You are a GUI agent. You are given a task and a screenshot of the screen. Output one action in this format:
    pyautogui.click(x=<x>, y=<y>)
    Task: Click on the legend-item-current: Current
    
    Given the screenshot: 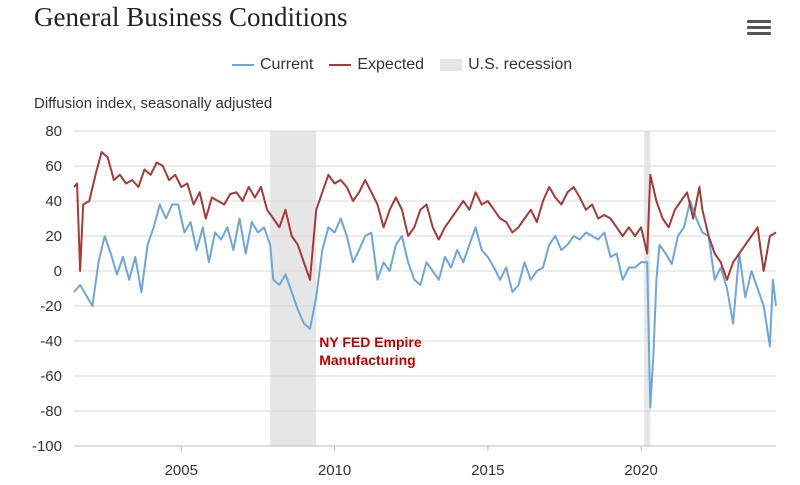 What is the action you would take?
    pyautogui.click(x=272, y=65)
    